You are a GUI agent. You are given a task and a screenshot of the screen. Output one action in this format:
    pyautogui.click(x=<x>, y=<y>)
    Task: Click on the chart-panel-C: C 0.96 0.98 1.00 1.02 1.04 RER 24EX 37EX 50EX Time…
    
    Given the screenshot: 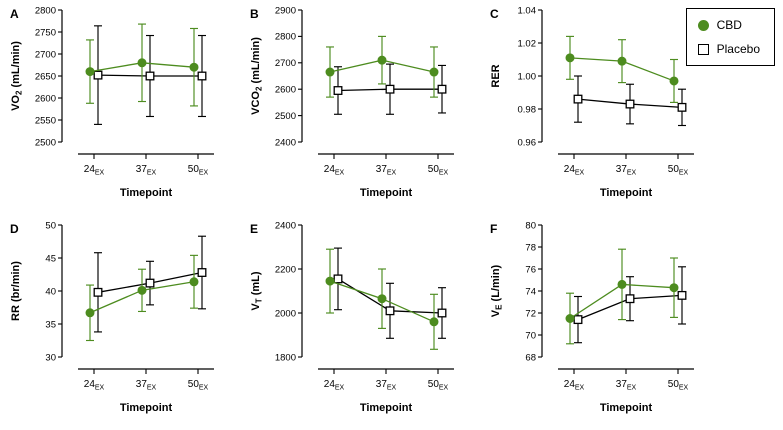 What is the action you would take?
    pyautogui.click(x=592, y=102)
    